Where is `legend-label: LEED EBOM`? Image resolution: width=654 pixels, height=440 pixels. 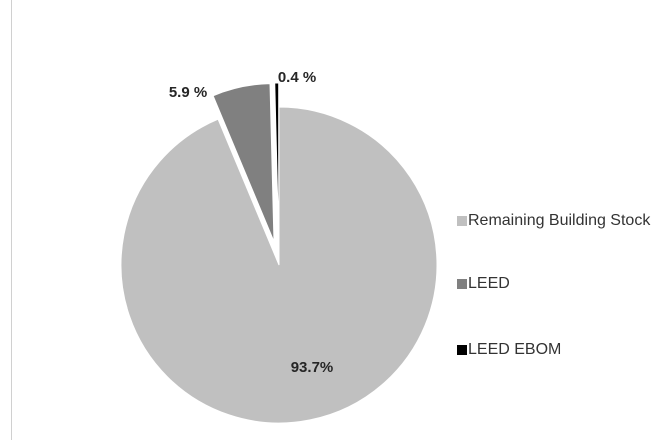
legend-label: LEED EBOM is located at coordinates (515, 349).